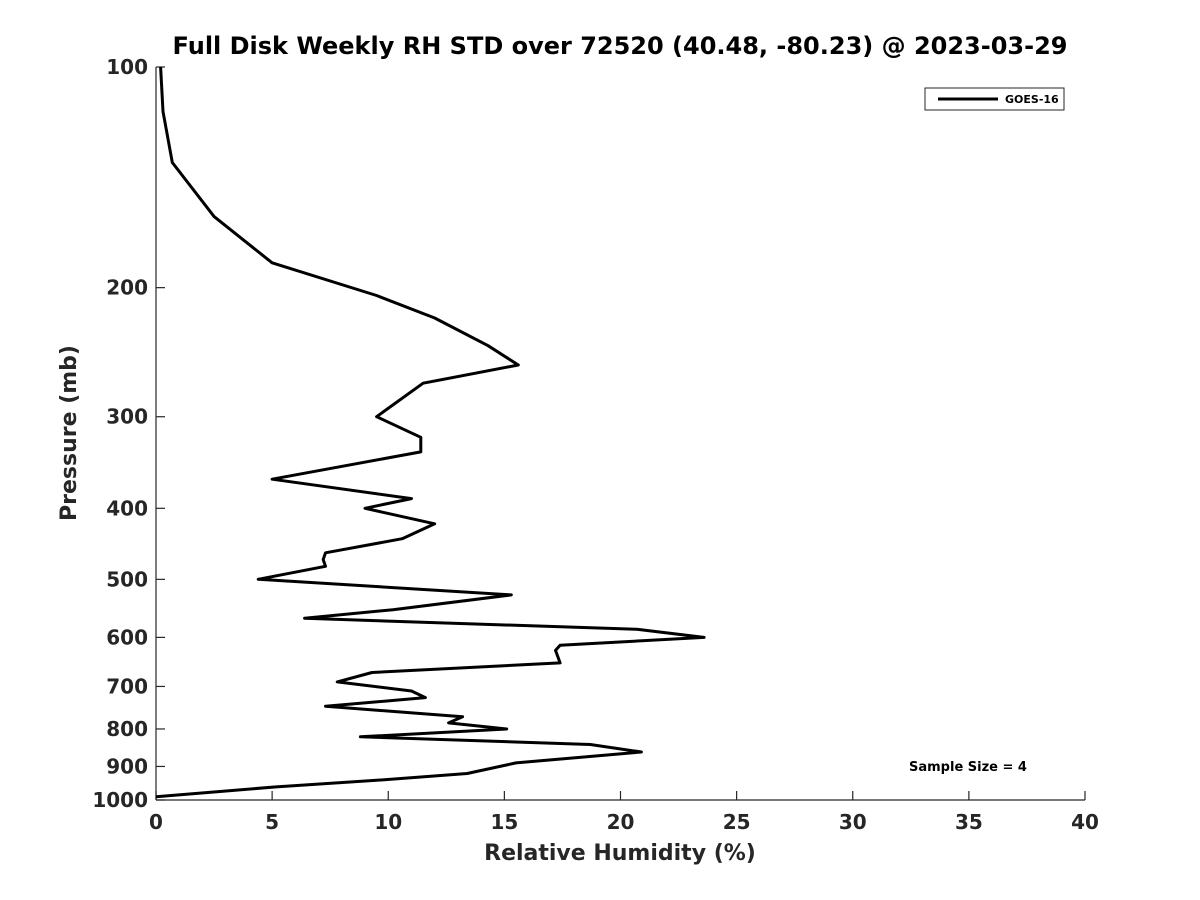 This screenshot has width=1200, height=900. I want to click on y-tick-label-300: 300, so click(127, 417).